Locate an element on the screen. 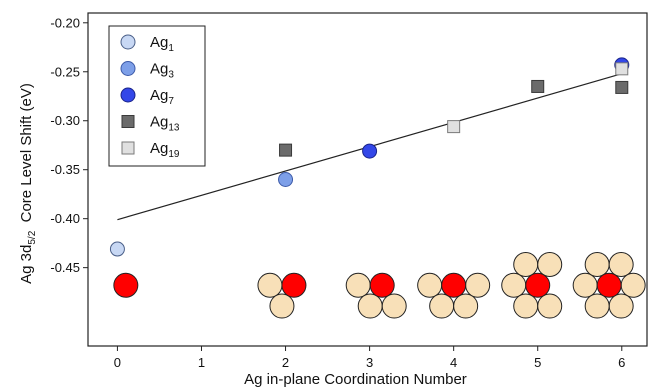 The image size is (649, 388). legend-label-sub: 1 is located at coordinates (171, 48).